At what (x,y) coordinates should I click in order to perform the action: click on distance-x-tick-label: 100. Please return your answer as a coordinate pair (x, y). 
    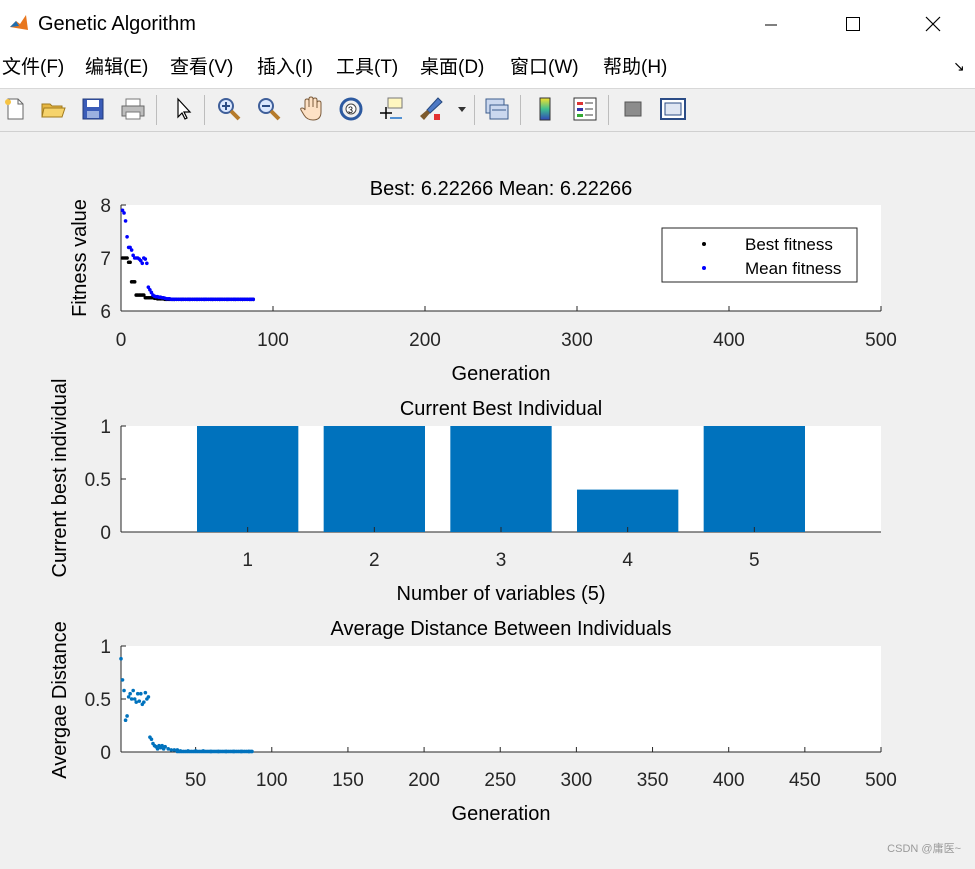
    Looking at the image, I should click on (272, 780).